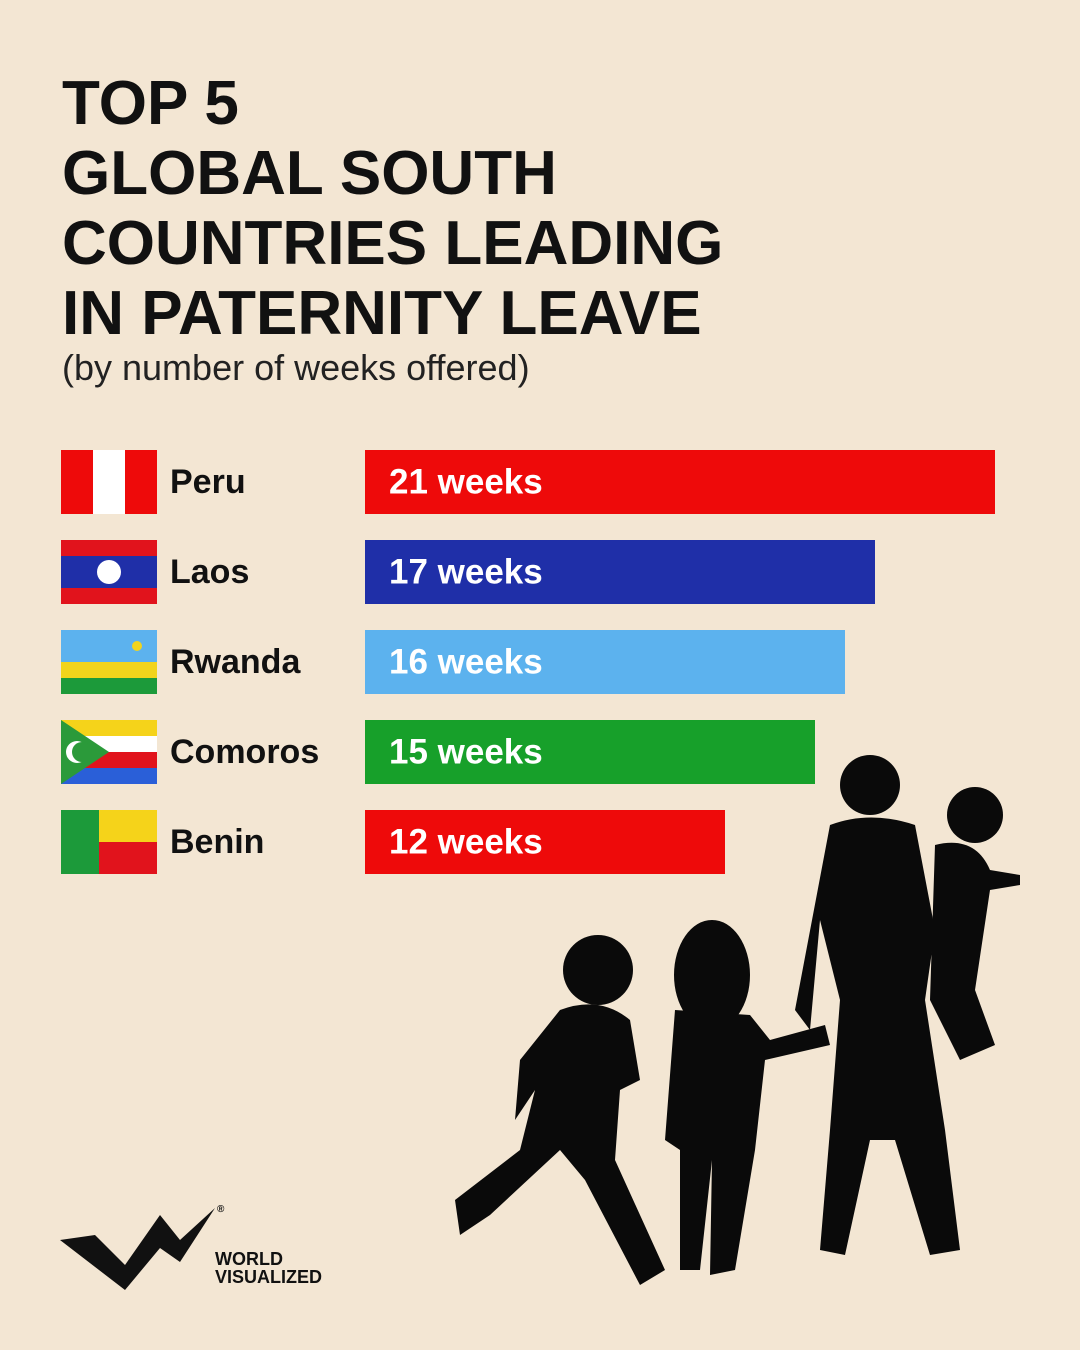 The image size is (1080, 1350). What do you see at coordinates (466, 751) in the screenshot?
I see `value-label: 15 weeks` at bounding box center [466, 751].